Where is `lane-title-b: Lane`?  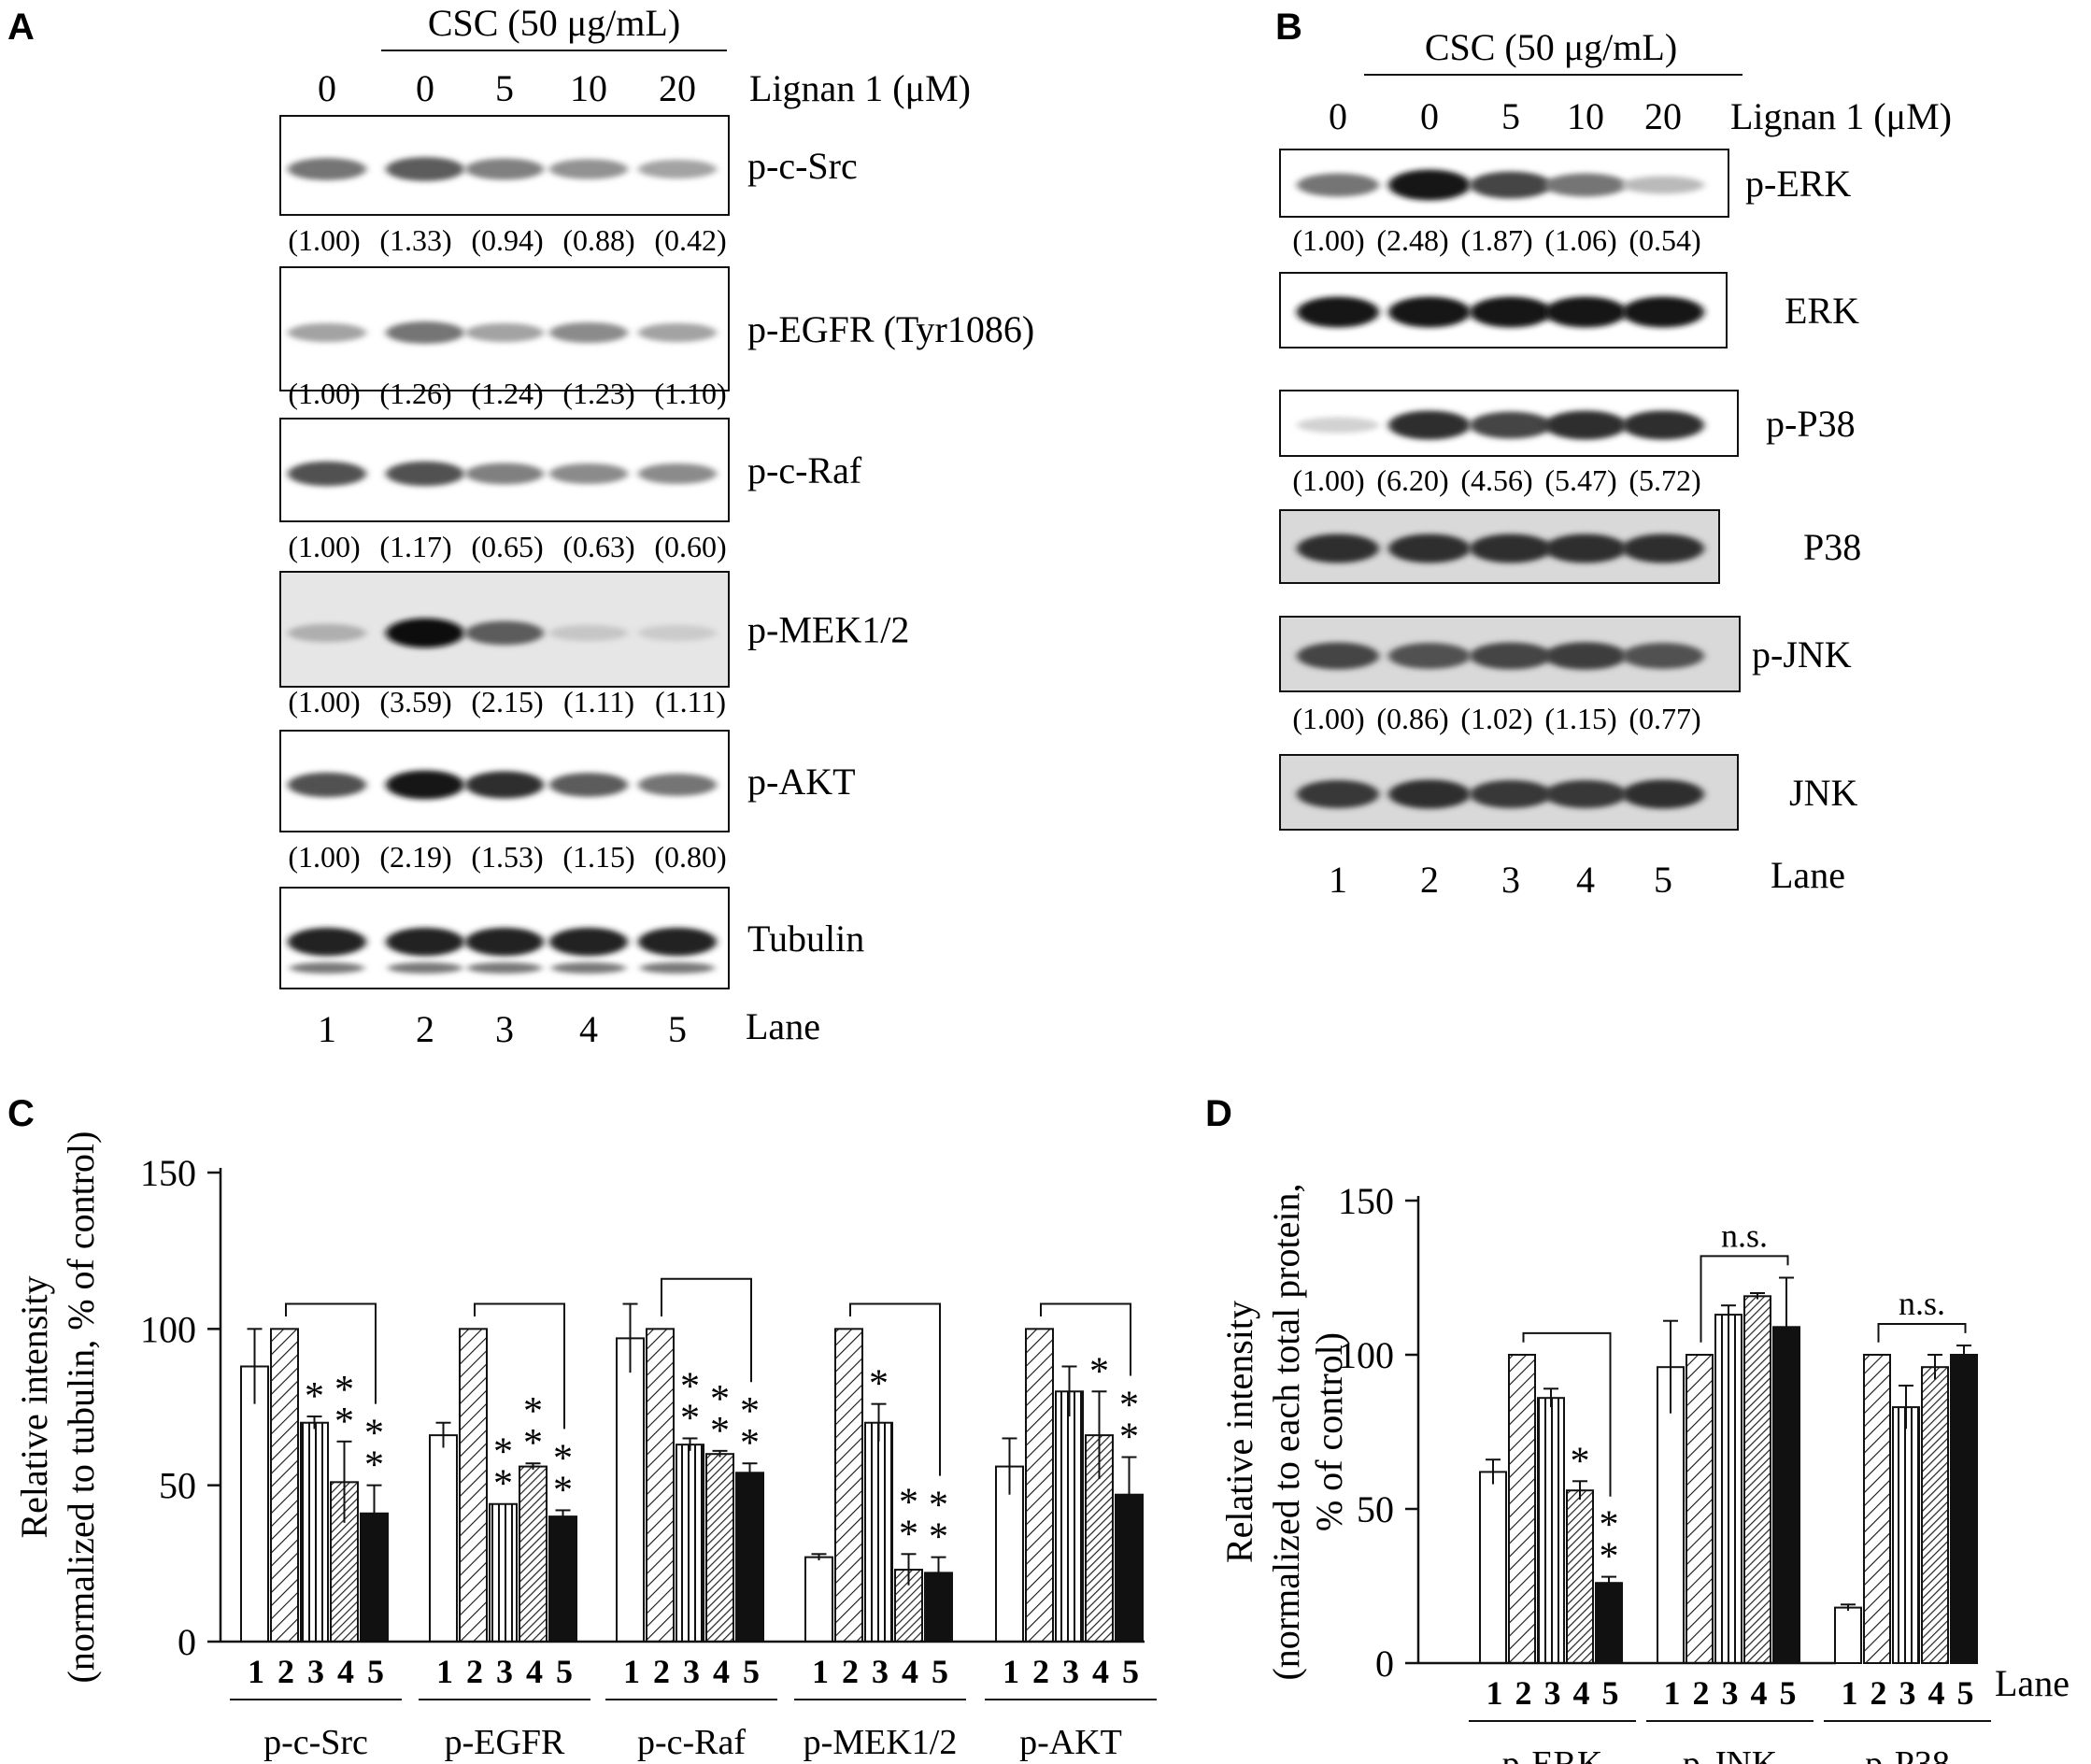
lane-title-b: Lane is located at coordinates (1808, 875).